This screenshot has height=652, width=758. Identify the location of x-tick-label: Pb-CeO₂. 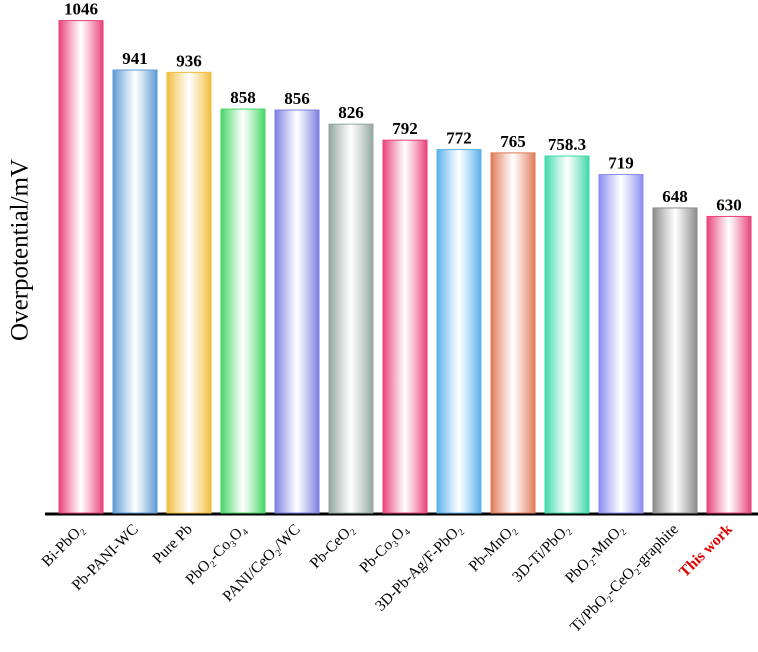
(332, 546).